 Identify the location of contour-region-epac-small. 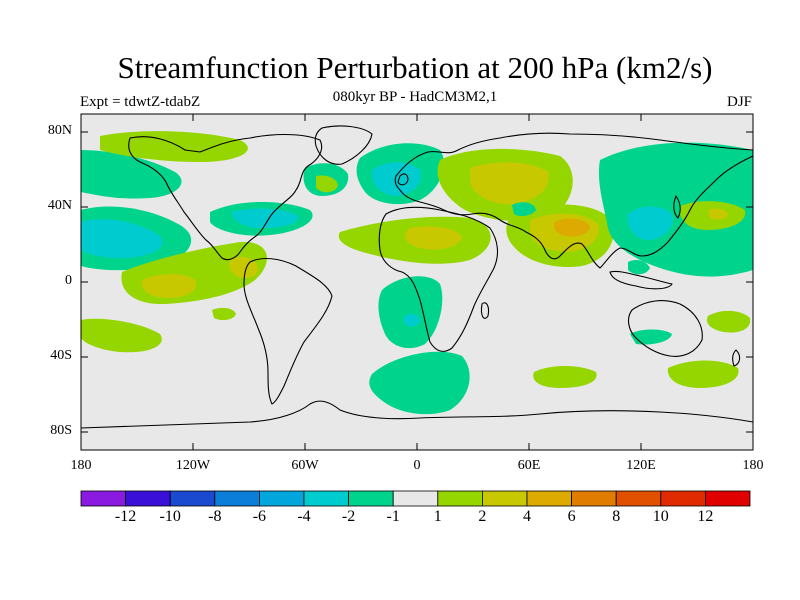
(224, 314).